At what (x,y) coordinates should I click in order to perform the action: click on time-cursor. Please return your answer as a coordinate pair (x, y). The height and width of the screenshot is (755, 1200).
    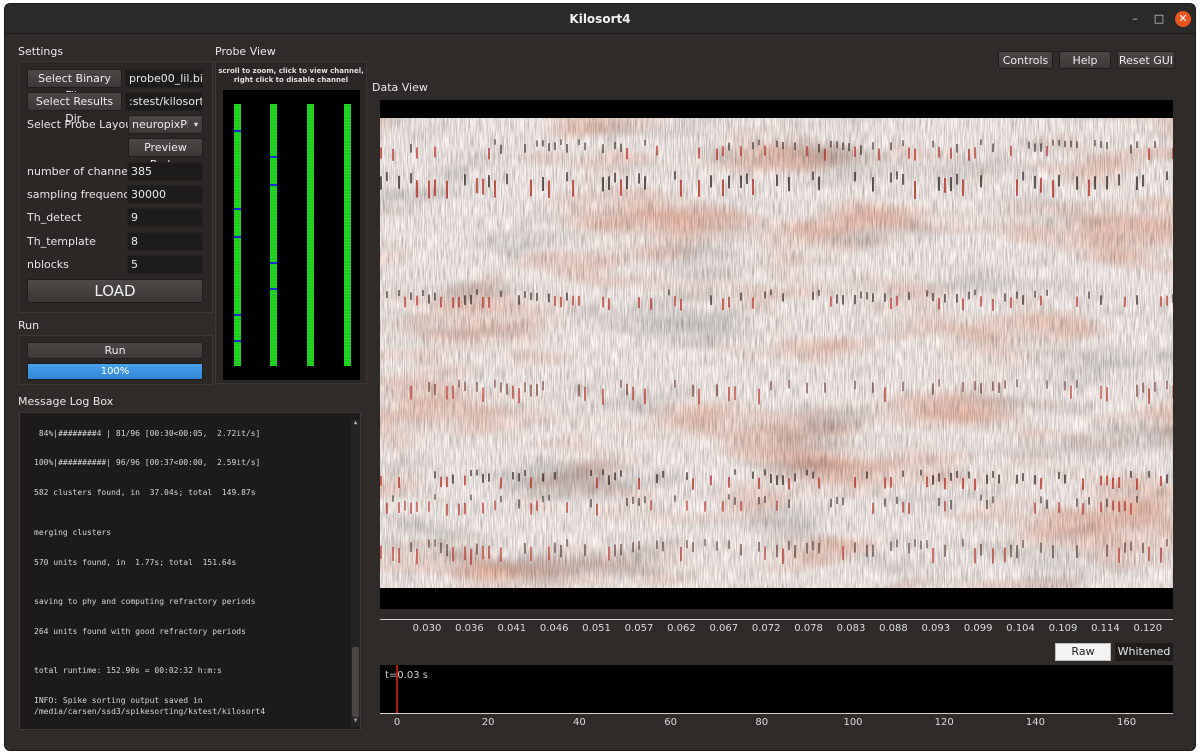
    Looking at the image, I should click on (397, 689).